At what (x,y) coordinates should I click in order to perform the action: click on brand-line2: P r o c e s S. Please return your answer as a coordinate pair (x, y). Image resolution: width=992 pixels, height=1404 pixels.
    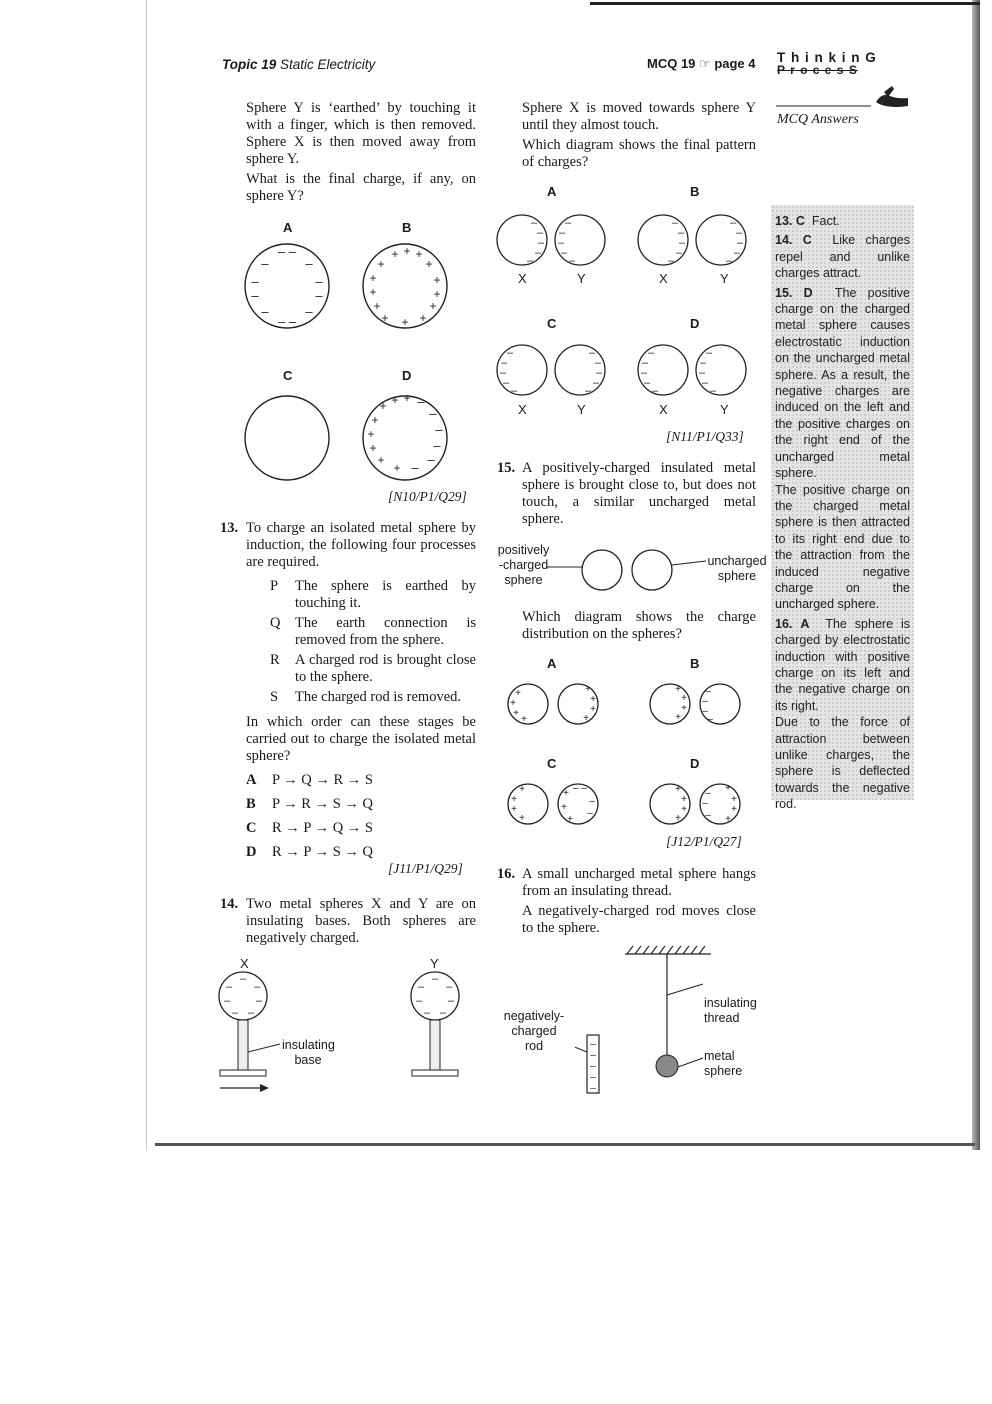
    Looking at the image, I should click on (817, 70).